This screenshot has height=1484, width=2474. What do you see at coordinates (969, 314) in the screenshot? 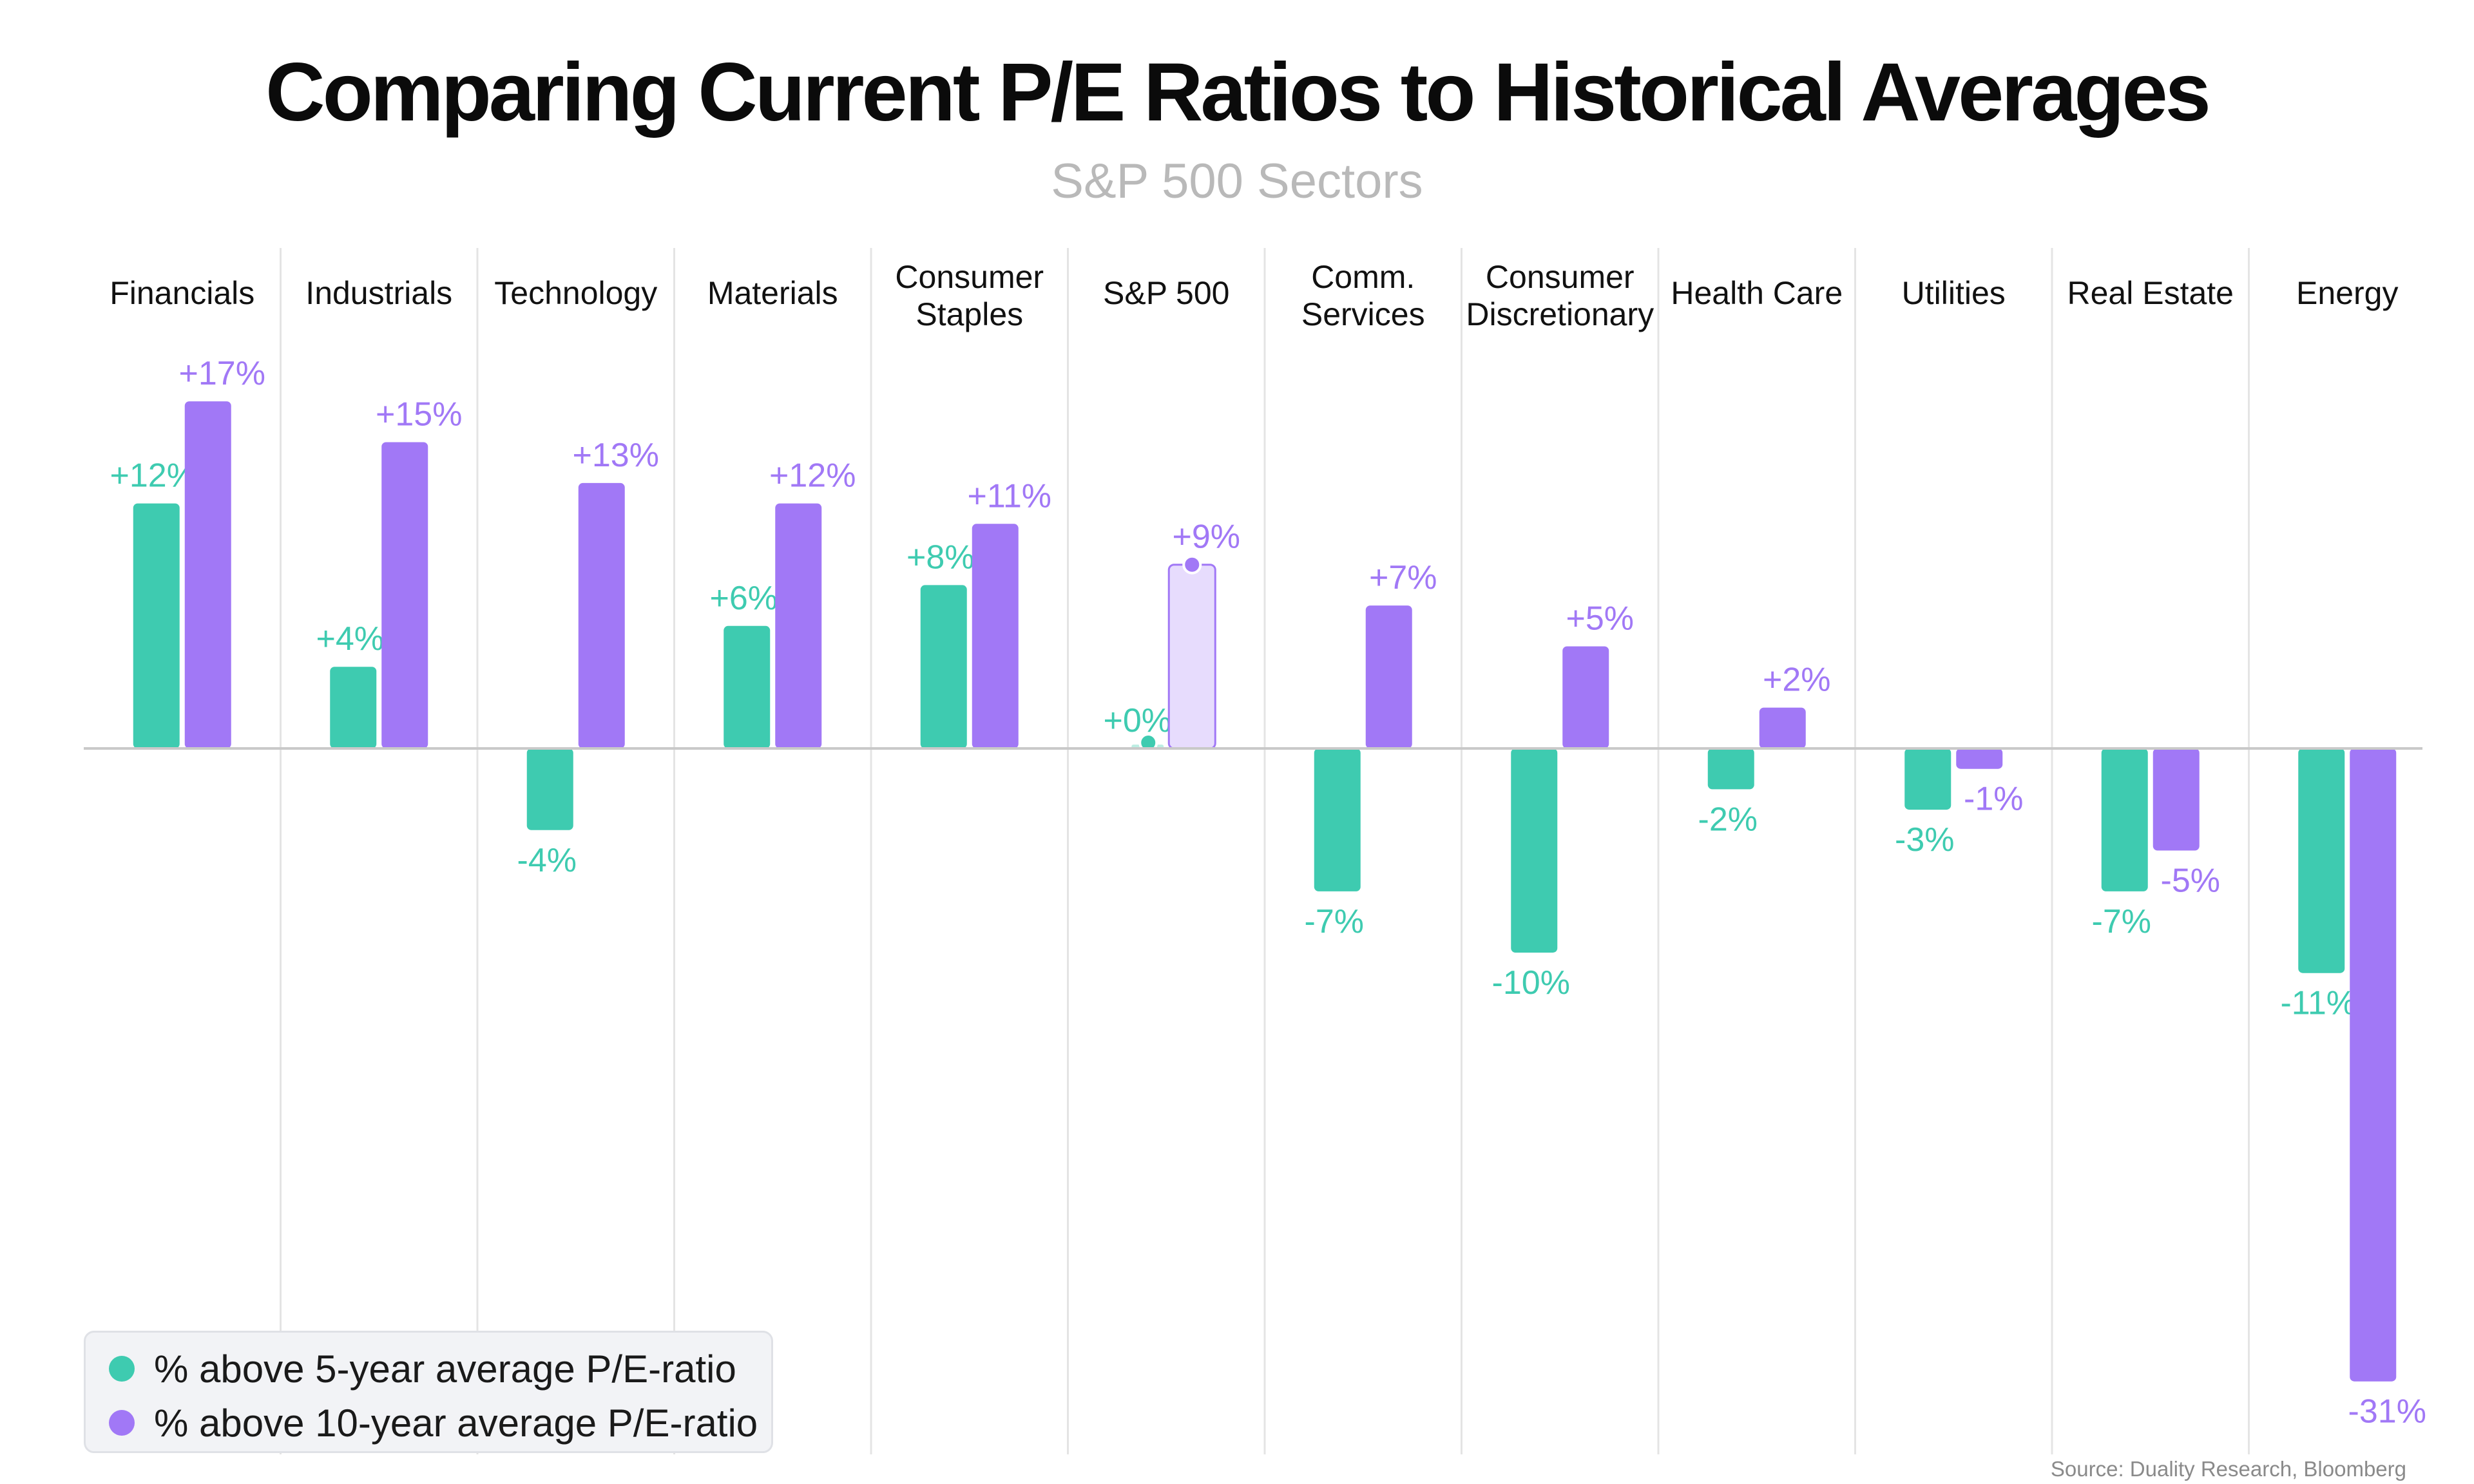
I see `category-label: Staples` at bounding box center [969, 314].